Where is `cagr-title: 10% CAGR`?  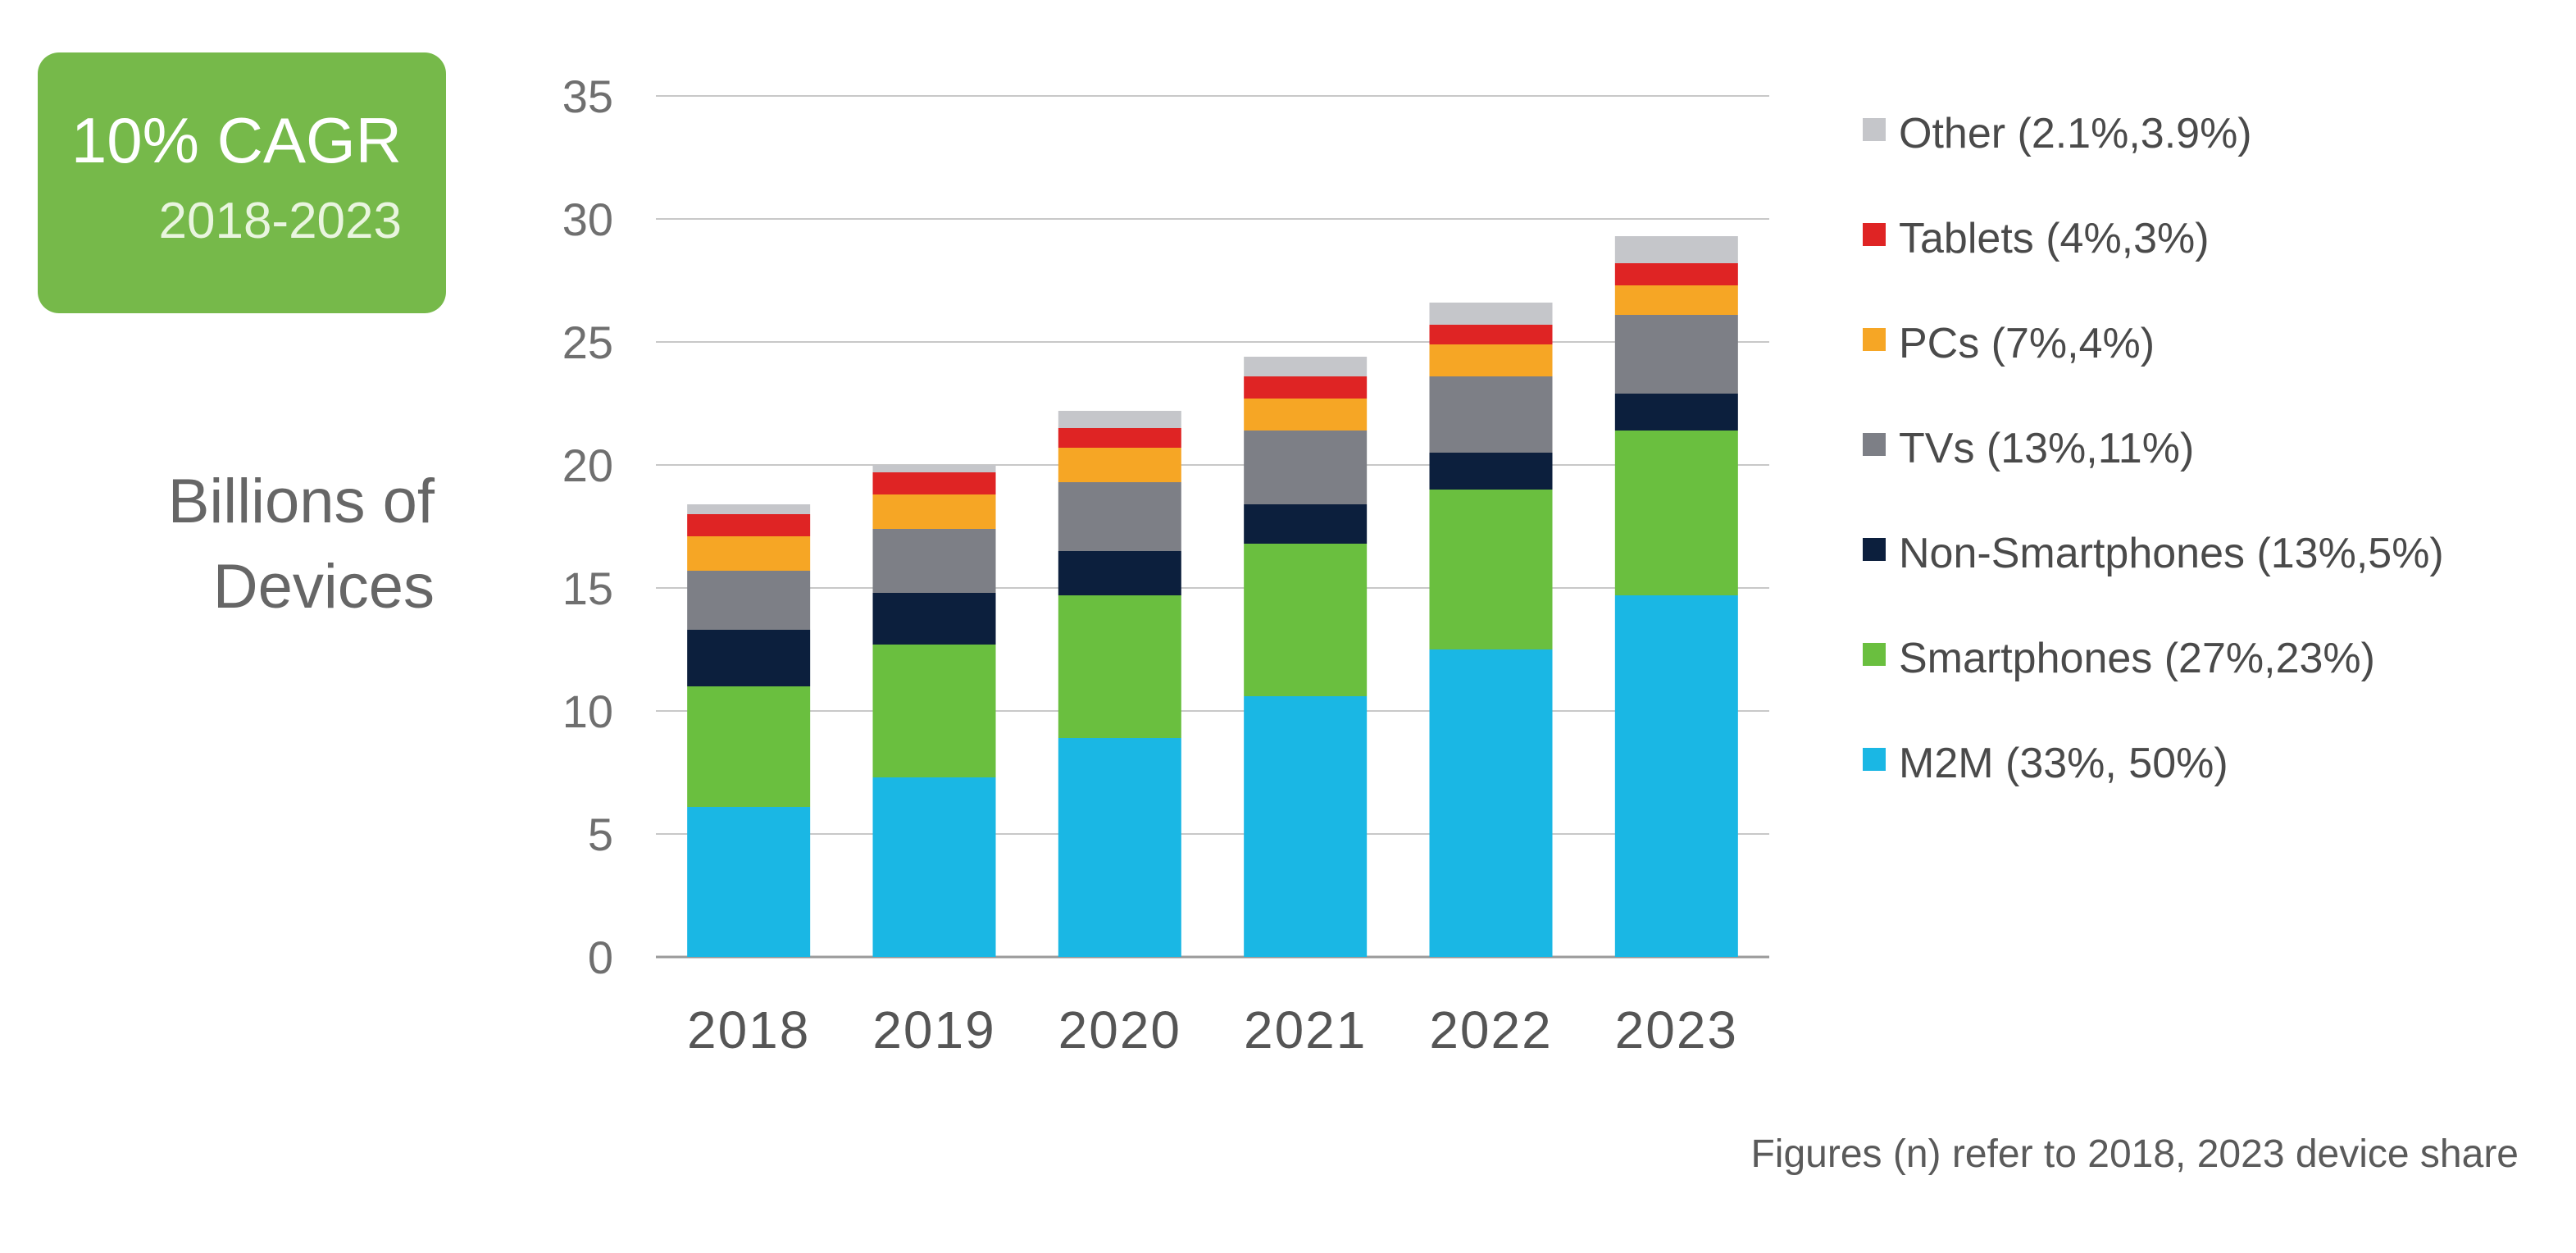
cagr-title: 10% CAGR is located at coordinates (236, 140).